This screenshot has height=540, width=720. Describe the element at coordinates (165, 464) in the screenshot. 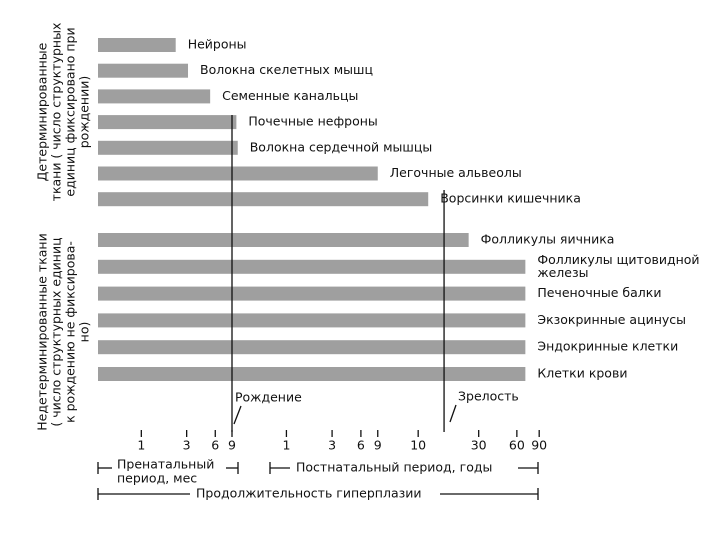

I see `axis-label: Пренатальный` at that location.